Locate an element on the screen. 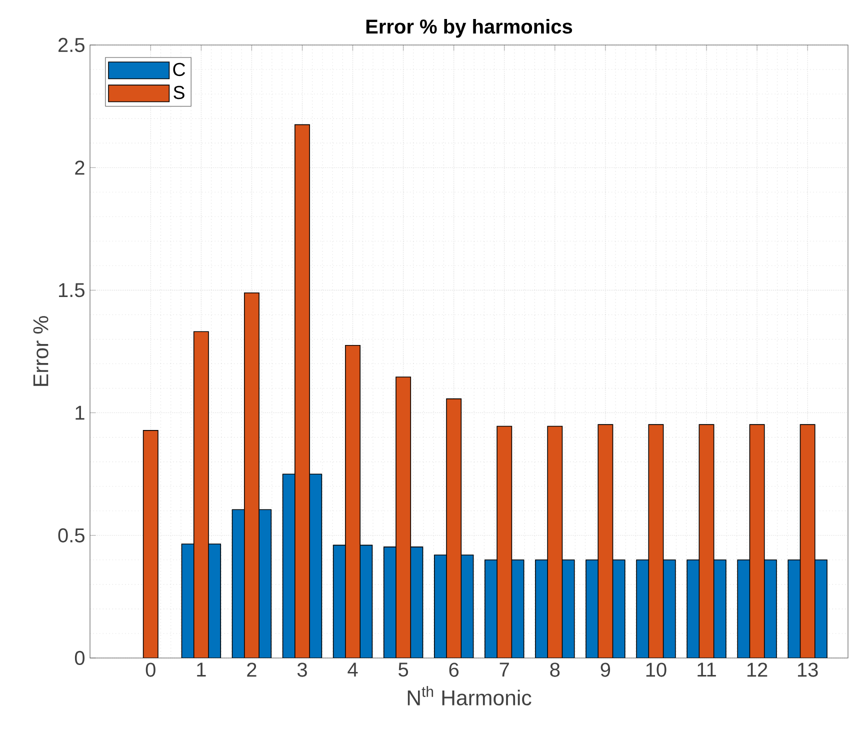 Image resolution: width=860 pixels, height=742 pixels. x-tick-label: 10 is located at coordinates (656, 669).